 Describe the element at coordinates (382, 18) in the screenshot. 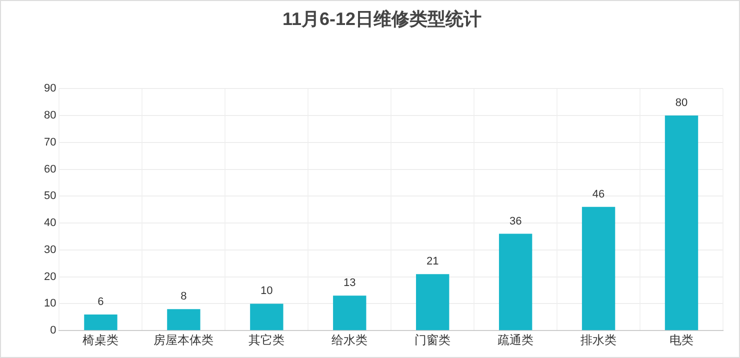

I see `chart-title: 11月6-12日维修类型统计` at that location.